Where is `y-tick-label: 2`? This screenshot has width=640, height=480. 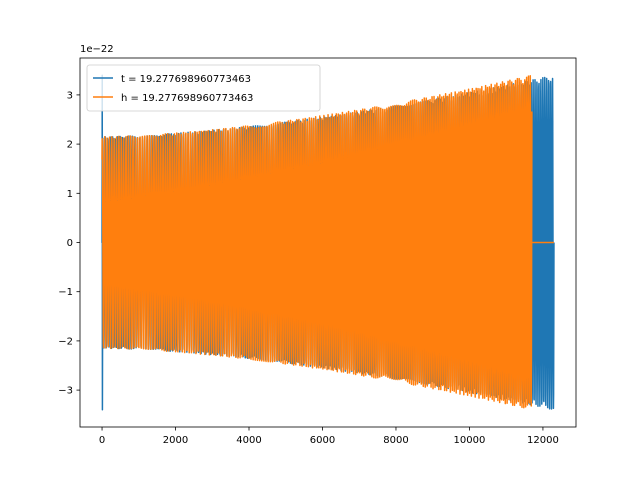
y-tick-label: 2 is located at coordinates (70, 145).